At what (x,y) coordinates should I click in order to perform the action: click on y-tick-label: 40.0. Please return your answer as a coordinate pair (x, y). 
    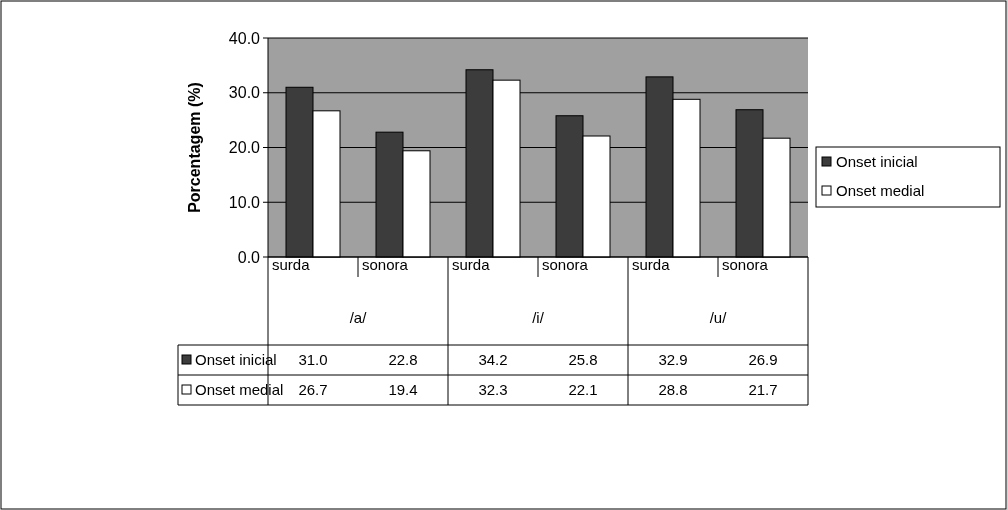
    Looking at the image, I should click on (244, 38).